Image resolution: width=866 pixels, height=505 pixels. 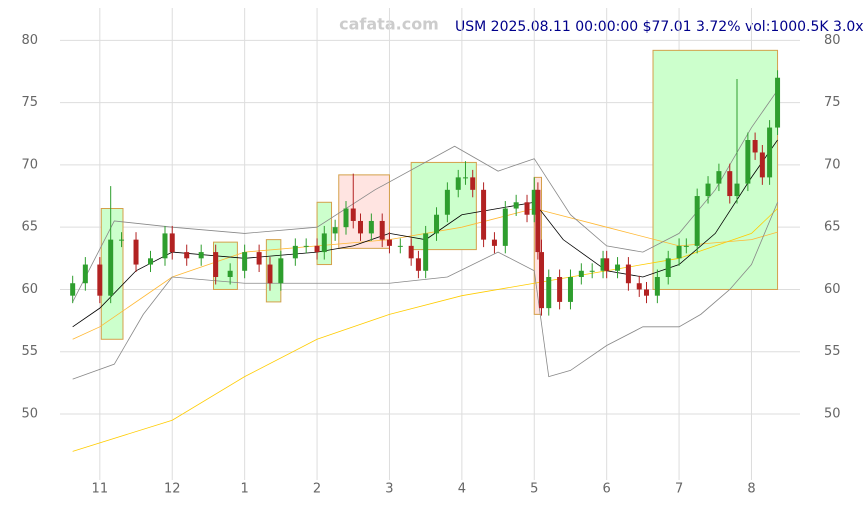 What do you see at coordinates (29, 102) in the screenshot?
I see `y-tick-label: 75` at bounding box center [29, 102].